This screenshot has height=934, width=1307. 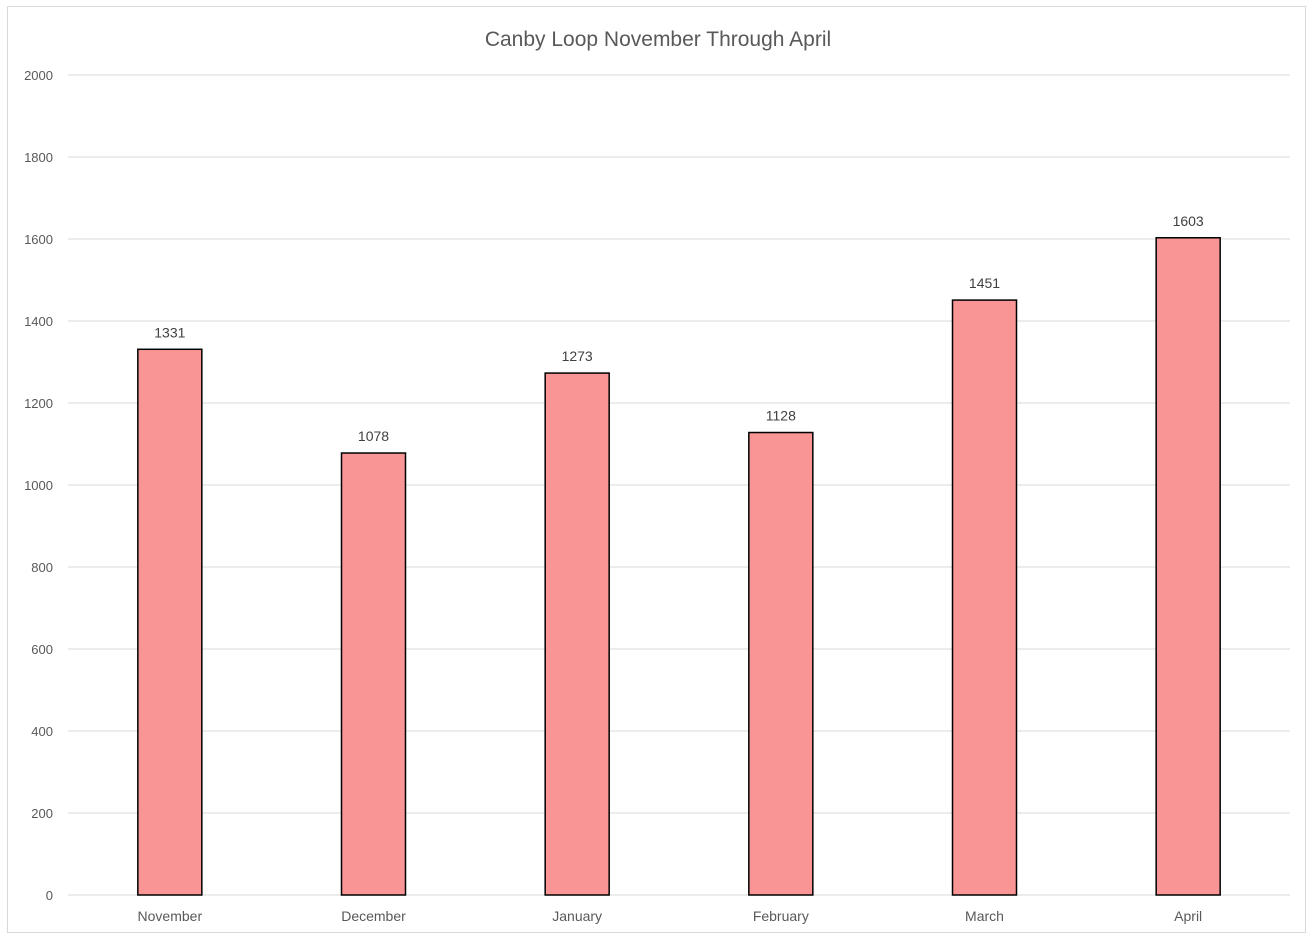 I want to click on bar-december, so click(x=373, y=674).